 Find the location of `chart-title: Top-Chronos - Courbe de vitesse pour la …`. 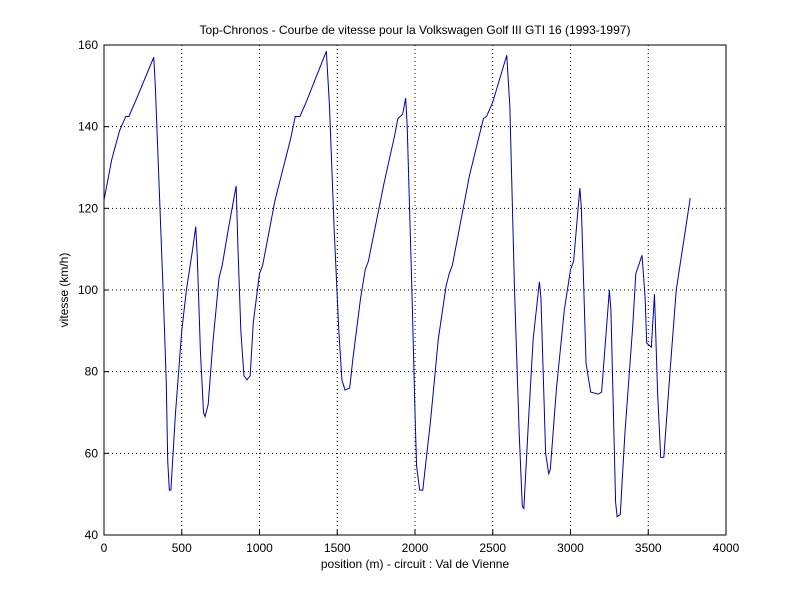

chart-title: Top-Chronos - Courbe de vitesse pour la … is located at coordinates (415, 30).